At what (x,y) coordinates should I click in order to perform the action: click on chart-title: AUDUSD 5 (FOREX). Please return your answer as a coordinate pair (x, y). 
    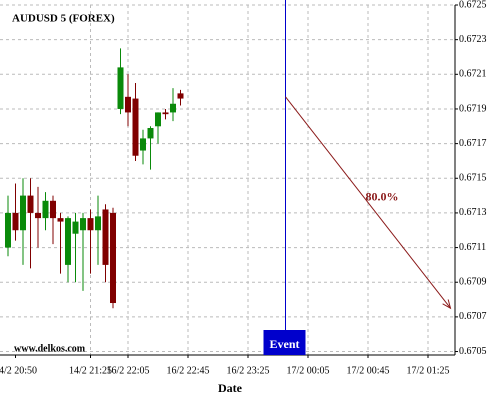
    Looking at the image, I should click on (63, 19).